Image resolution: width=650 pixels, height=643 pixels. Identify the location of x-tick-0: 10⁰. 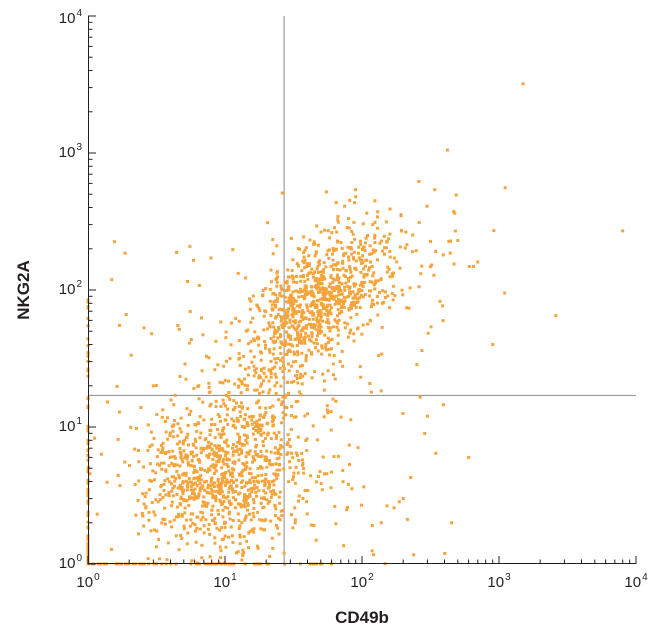
(88, 581).